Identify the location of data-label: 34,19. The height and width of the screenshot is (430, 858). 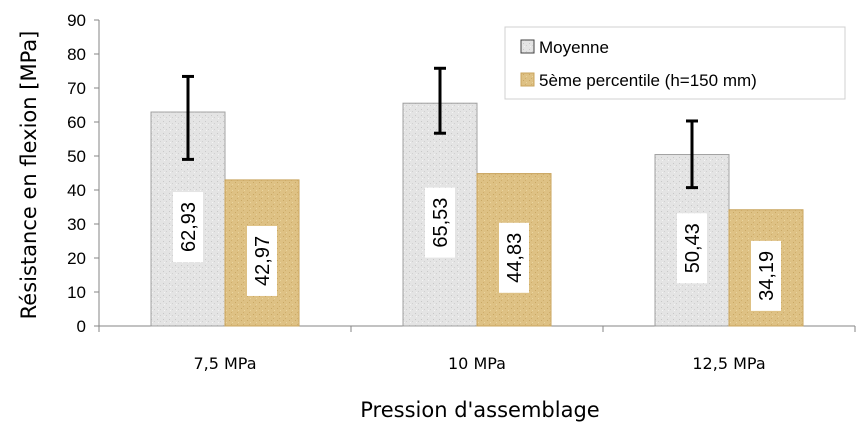
(767, 276).